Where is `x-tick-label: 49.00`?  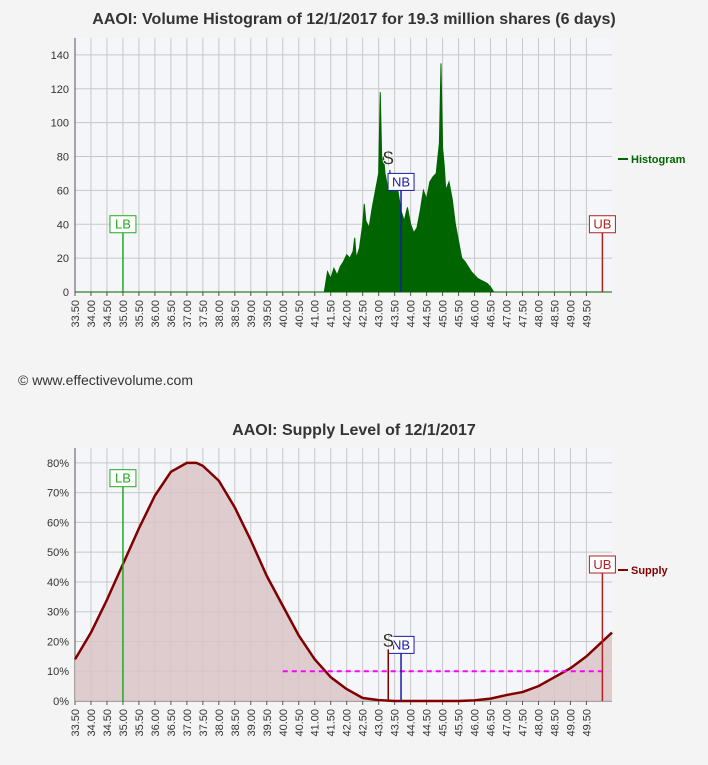
x-tick-label: 49.00 is located at coordinates (571, 723).